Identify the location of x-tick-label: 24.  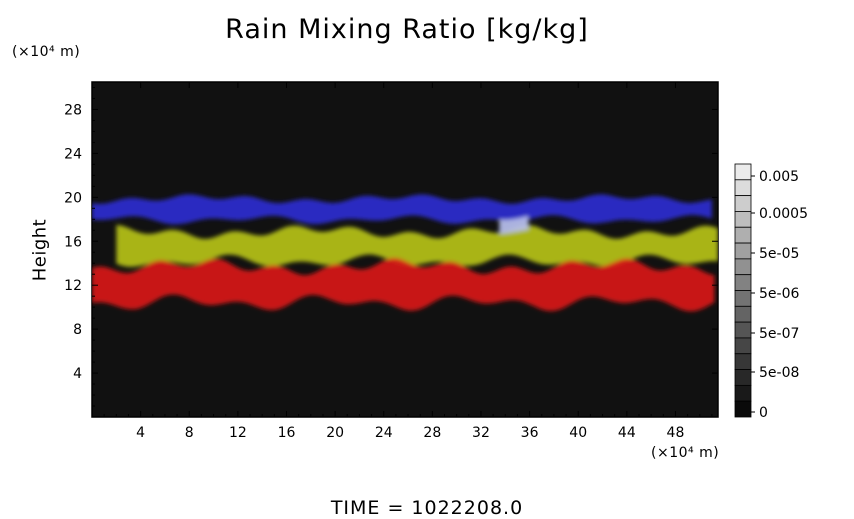
(384, 433).